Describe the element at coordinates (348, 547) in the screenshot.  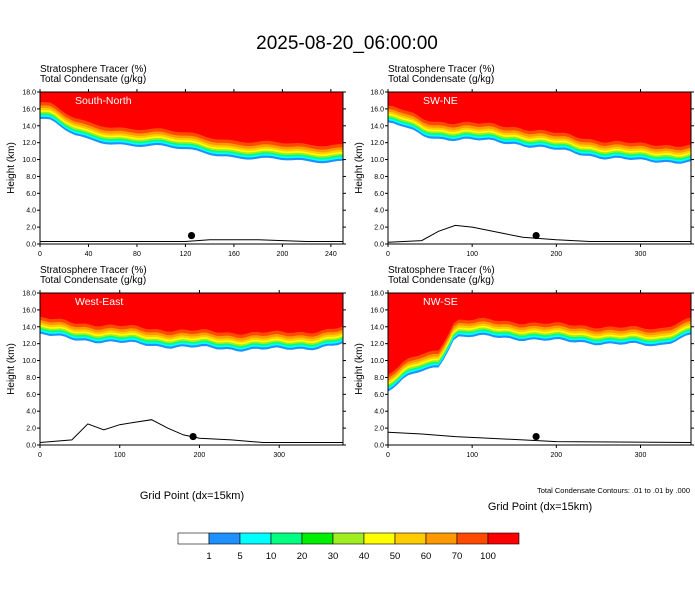
I see `colorbar: 1 5 10 20 30 40 50 60 70 100` at that location.